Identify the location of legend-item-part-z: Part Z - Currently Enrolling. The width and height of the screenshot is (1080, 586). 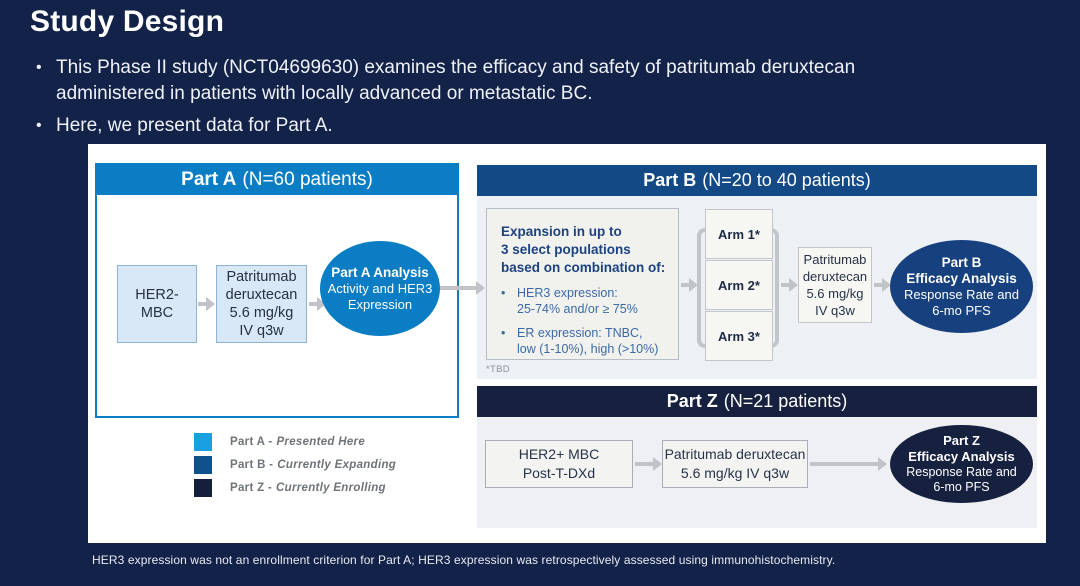
(295, 488).